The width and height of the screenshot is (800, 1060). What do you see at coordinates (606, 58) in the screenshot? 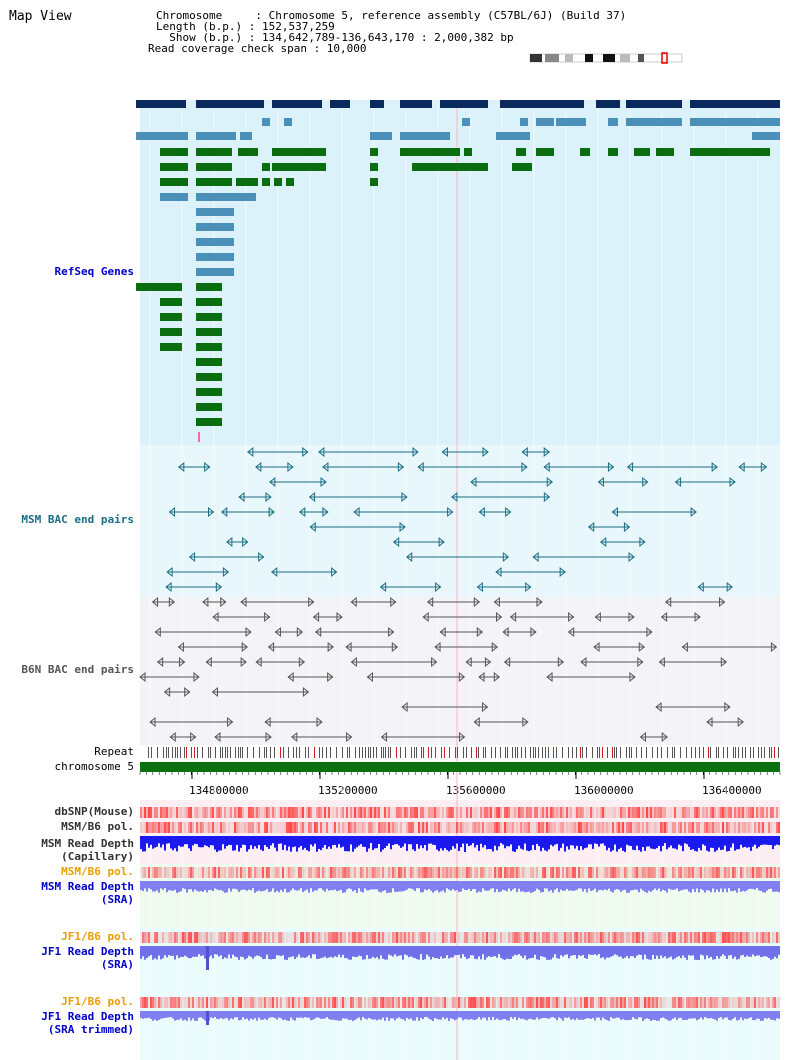
I see `chromosome-ideogram` at bounding box center [606, 58].